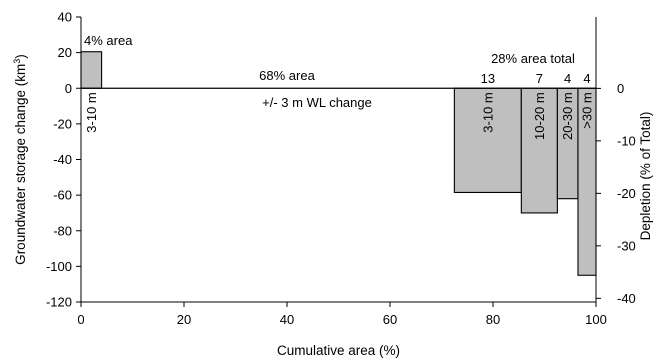 Image resolution: width=658 pixels, height=361 pixels. What do you see at coordinates (493, 319) in the screenshot?
I see `x-tick-label: 80` at bounding box center [493, 319].